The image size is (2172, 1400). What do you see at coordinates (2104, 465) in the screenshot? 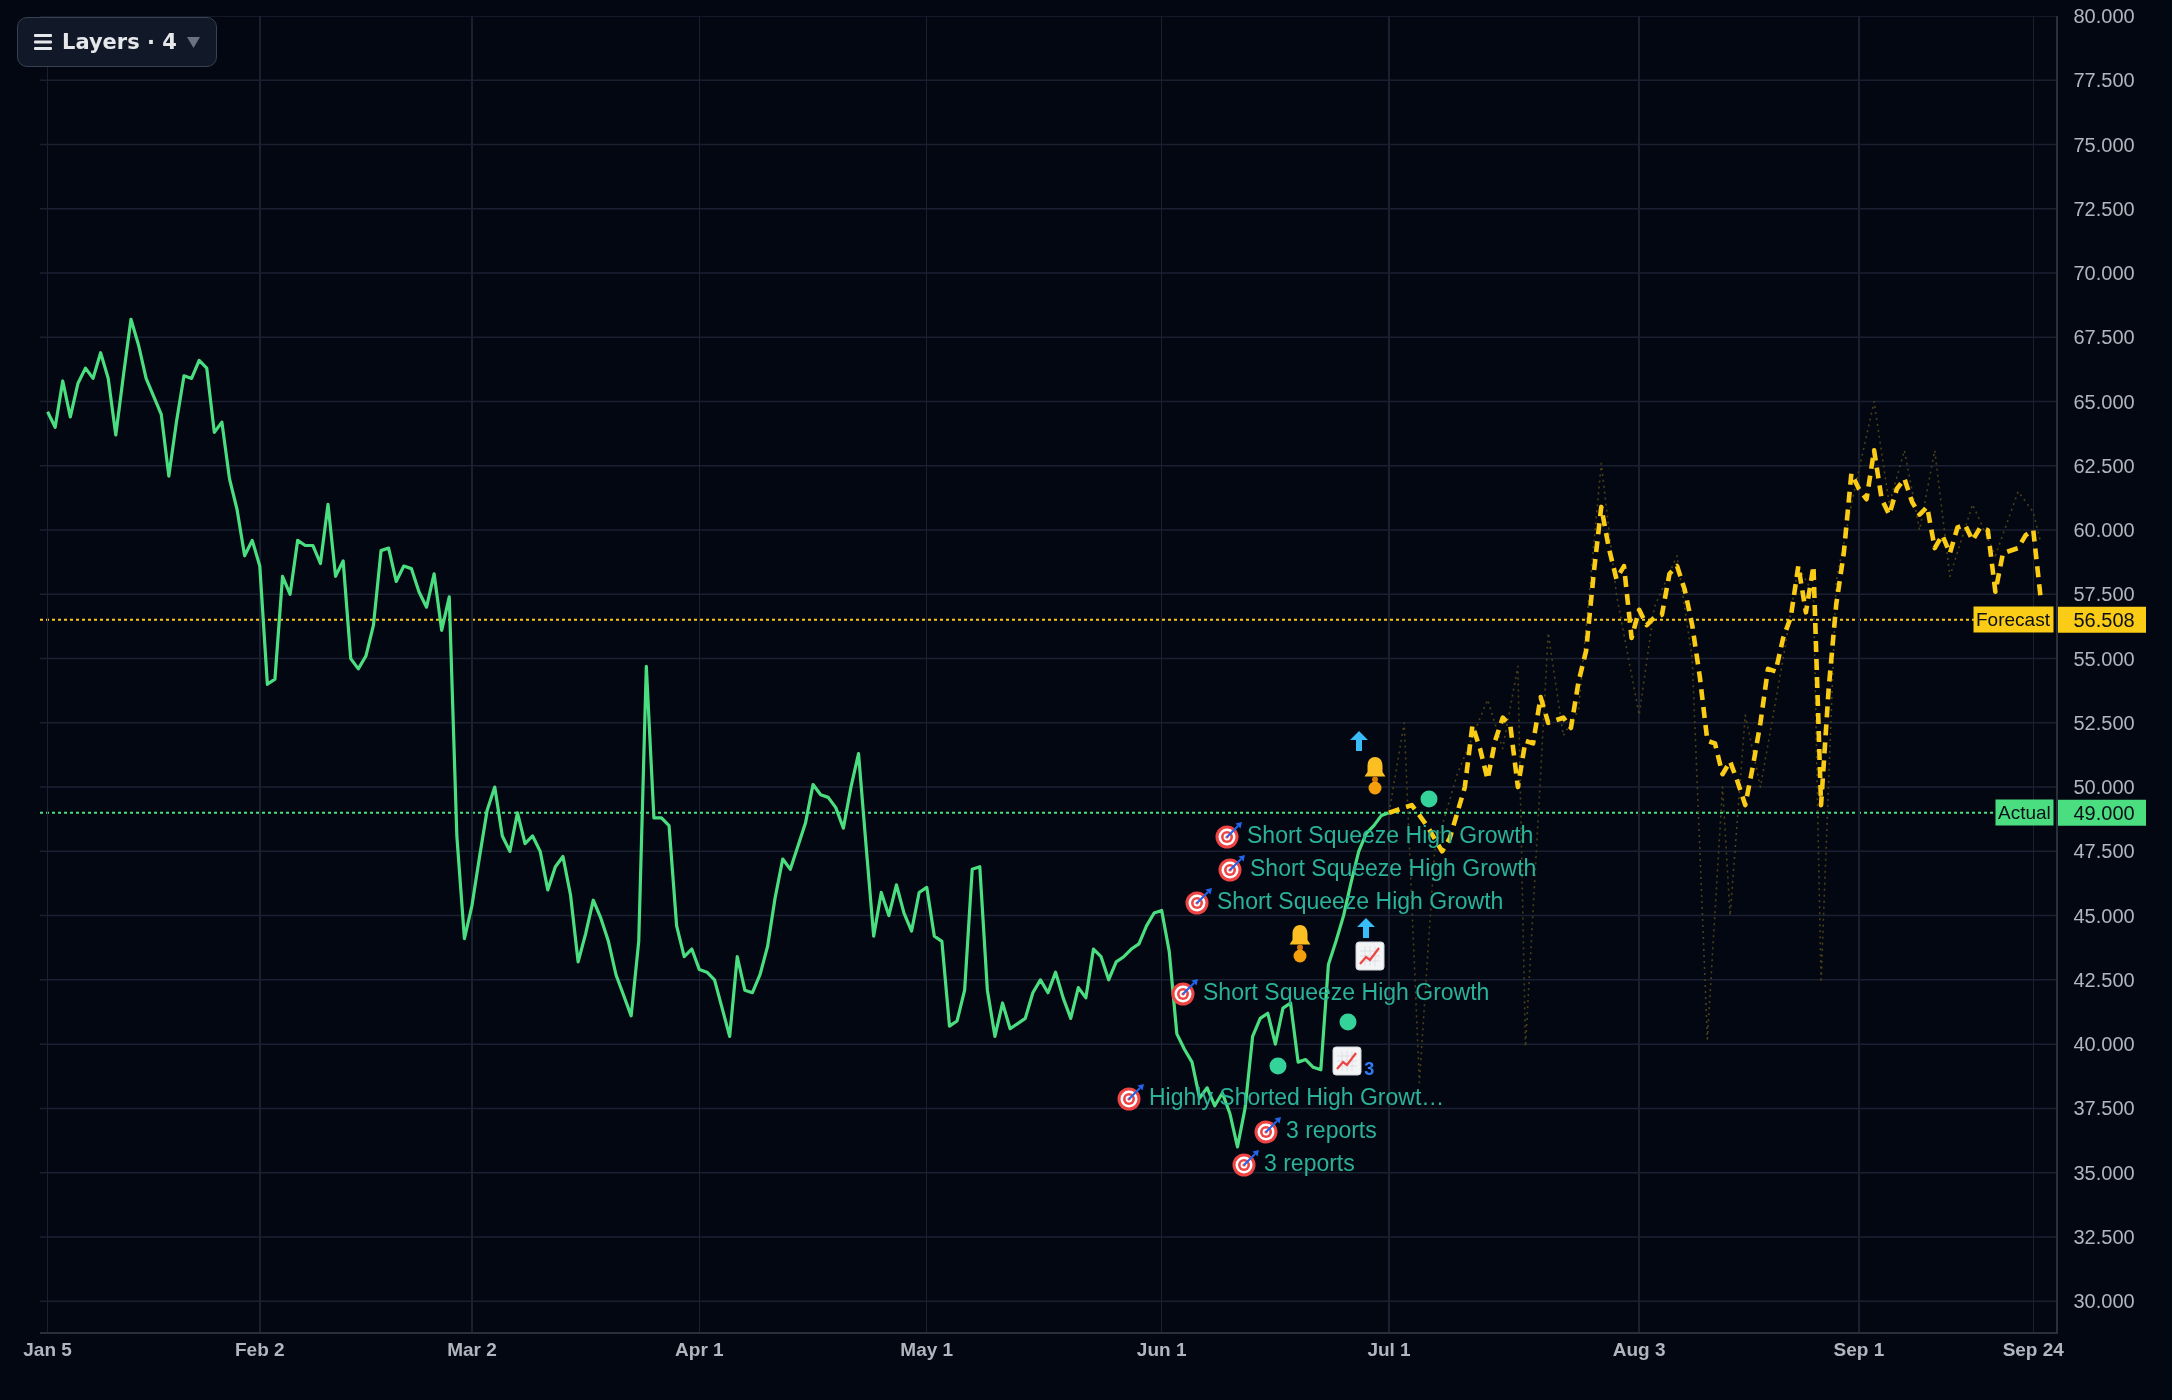
I see `y-tick-label: 62.500` at bounding box center [2104, 465].